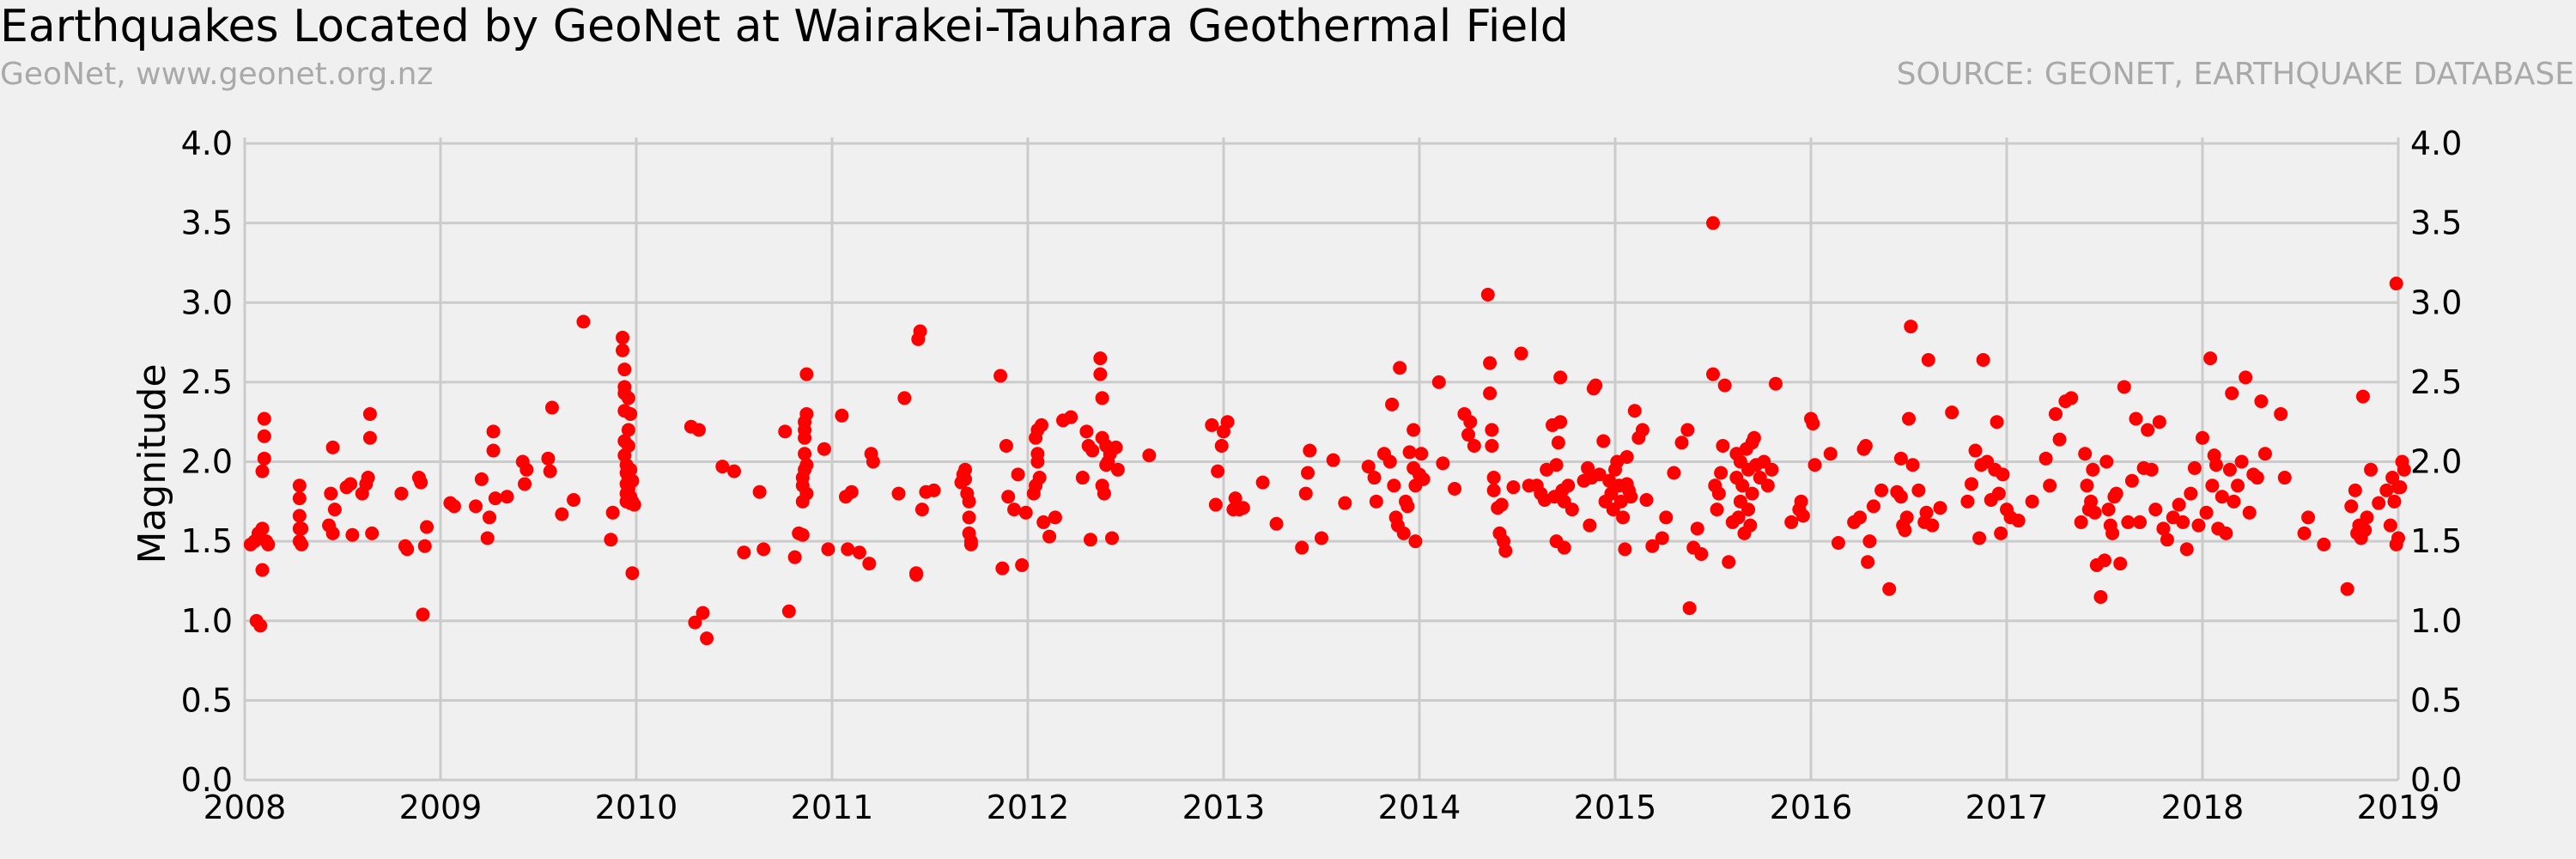 This screenshot has width=2576, height=859. I want to click on y-tick-label-left: 2.0, so click(207, 462).